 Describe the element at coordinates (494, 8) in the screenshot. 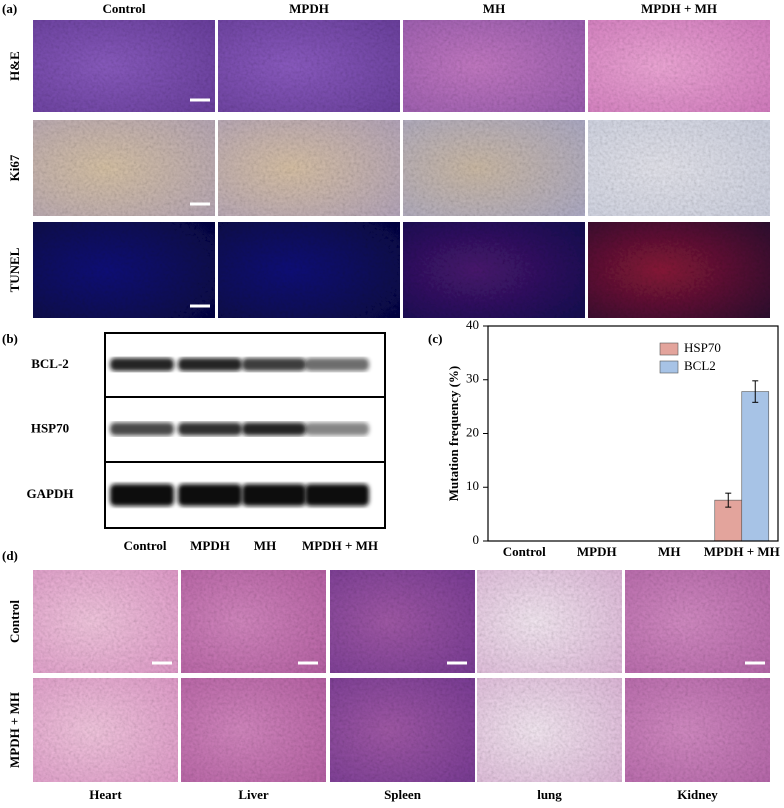

I see `column-header: MH` at that location.